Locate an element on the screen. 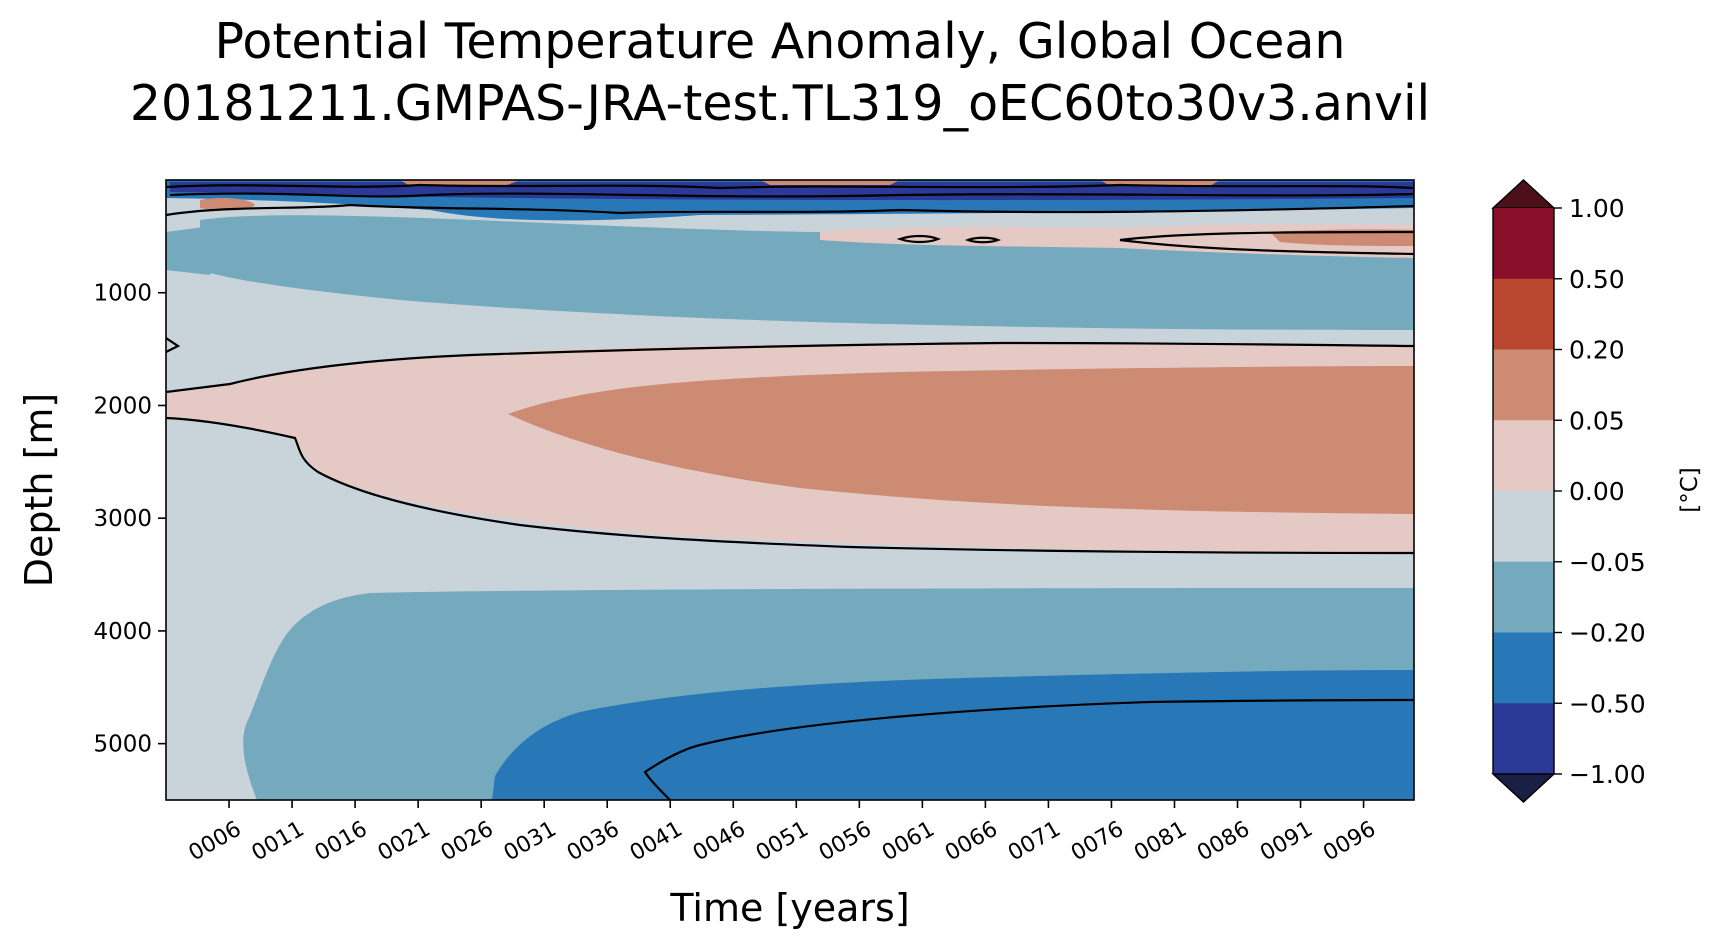  colorbar-tick-label: −1.00 is located at coordinates (1607, 774).